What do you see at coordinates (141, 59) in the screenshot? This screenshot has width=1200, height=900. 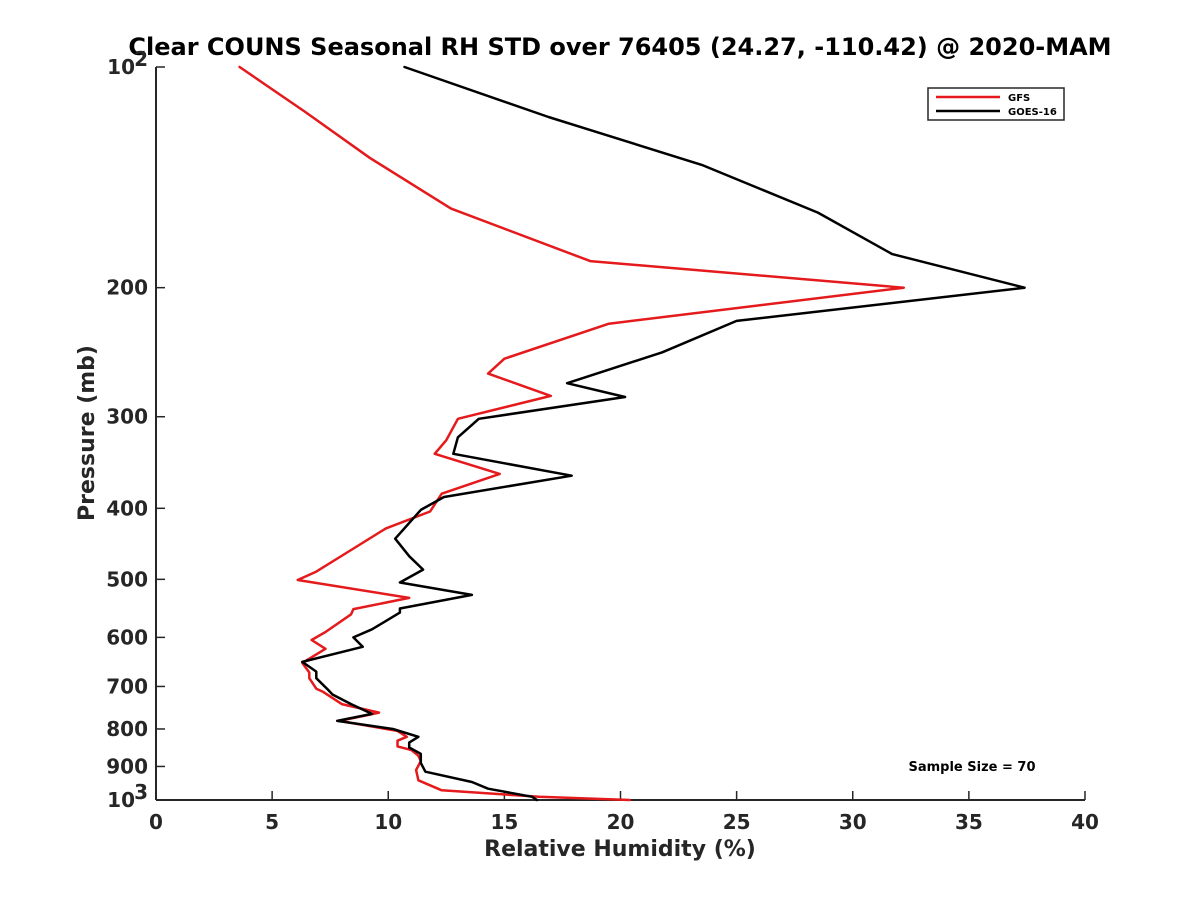 I see `y-tick-exponent: 2` at bounding box center [141, 59].